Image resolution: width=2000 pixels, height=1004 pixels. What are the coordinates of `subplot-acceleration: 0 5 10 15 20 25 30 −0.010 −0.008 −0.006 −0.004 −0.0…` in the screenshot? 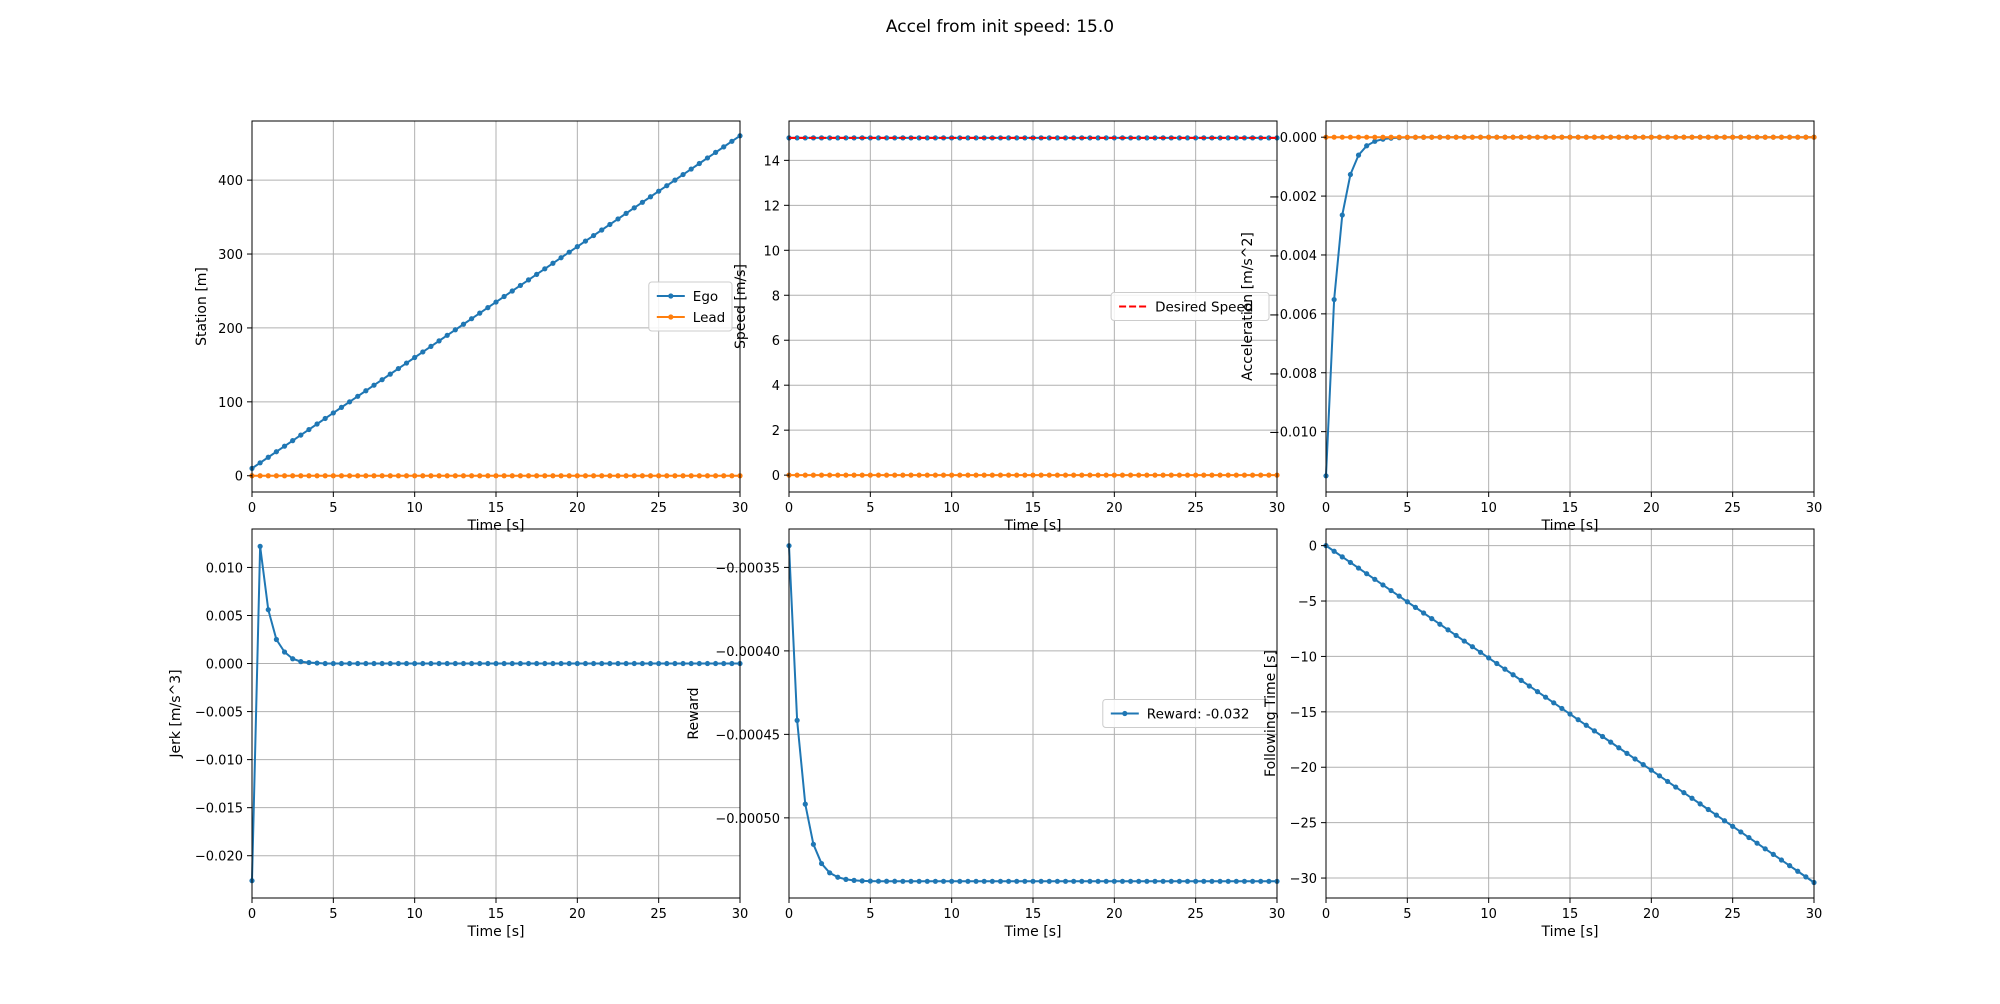 It's located at (1531, 327).